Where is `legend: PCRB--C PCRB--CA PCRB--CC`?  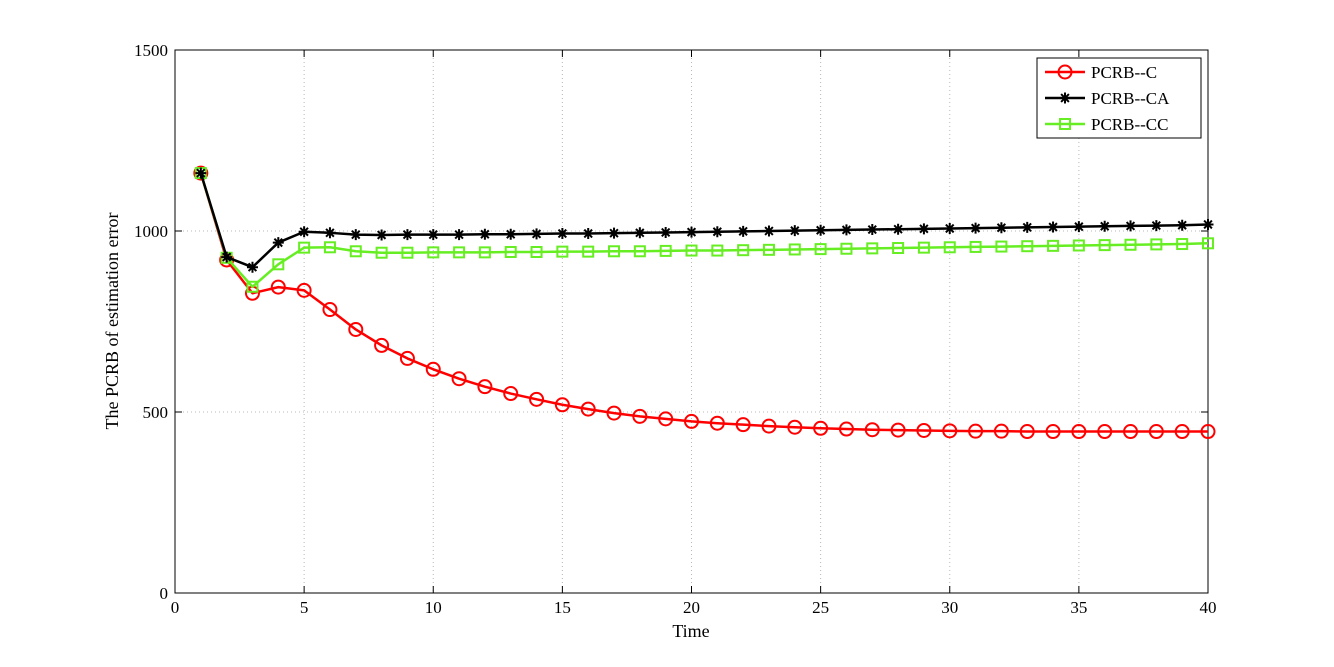
legend: PCRB--C PCRB--CA PCRB--CC is located at coordinates (1119, 98).